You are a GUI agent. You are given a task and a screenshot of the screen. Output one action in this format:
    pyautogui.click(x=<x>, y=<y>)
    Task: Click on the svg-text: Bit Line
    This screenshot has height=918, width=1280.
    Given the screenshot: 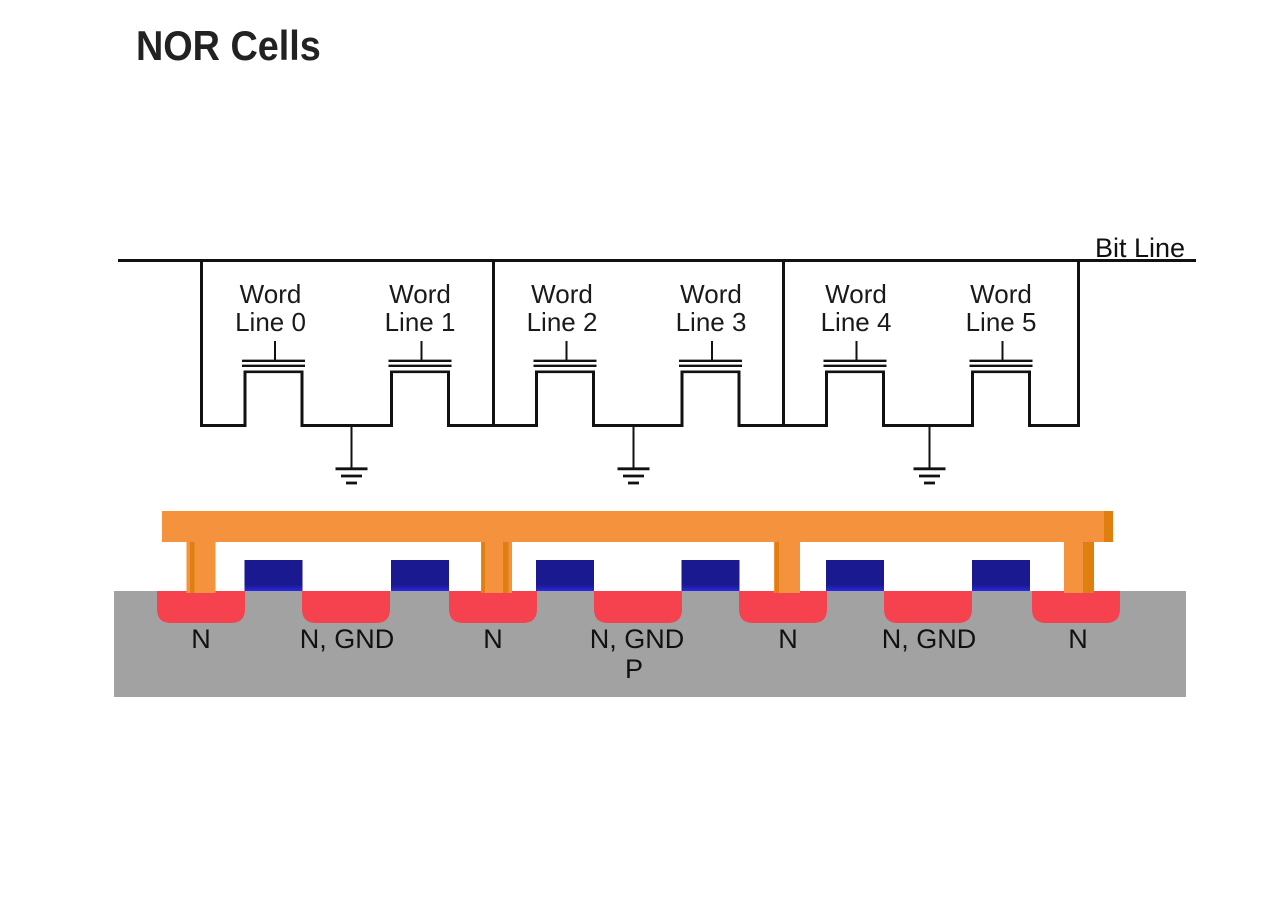 What is the action you would take?
    pyautogui.click(x=1140, y=248)
    